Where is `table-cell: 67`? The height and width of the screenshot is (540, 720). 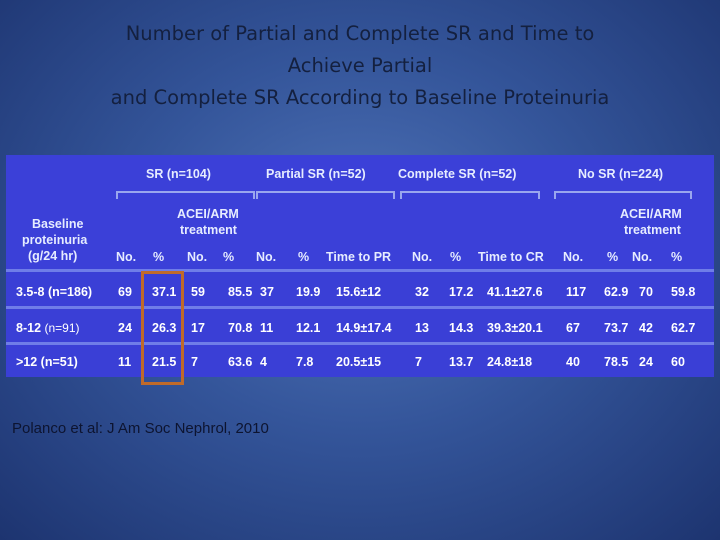 table-cell: 67 is located at coordinates (573, 328).